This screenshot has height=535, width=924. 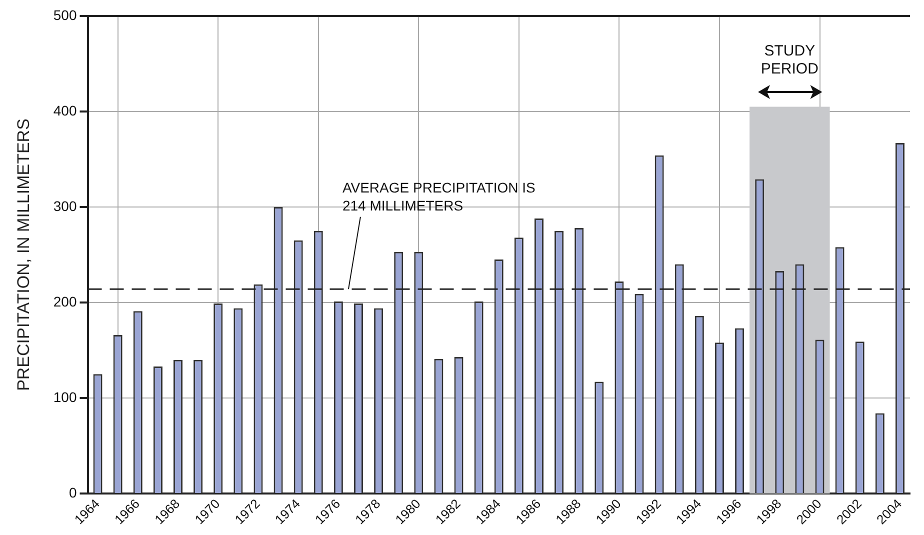 What do you see at coordinates (65, 206) in the screenshot?
I see `y-tick-label: 300` at bounding box center [65, 206].